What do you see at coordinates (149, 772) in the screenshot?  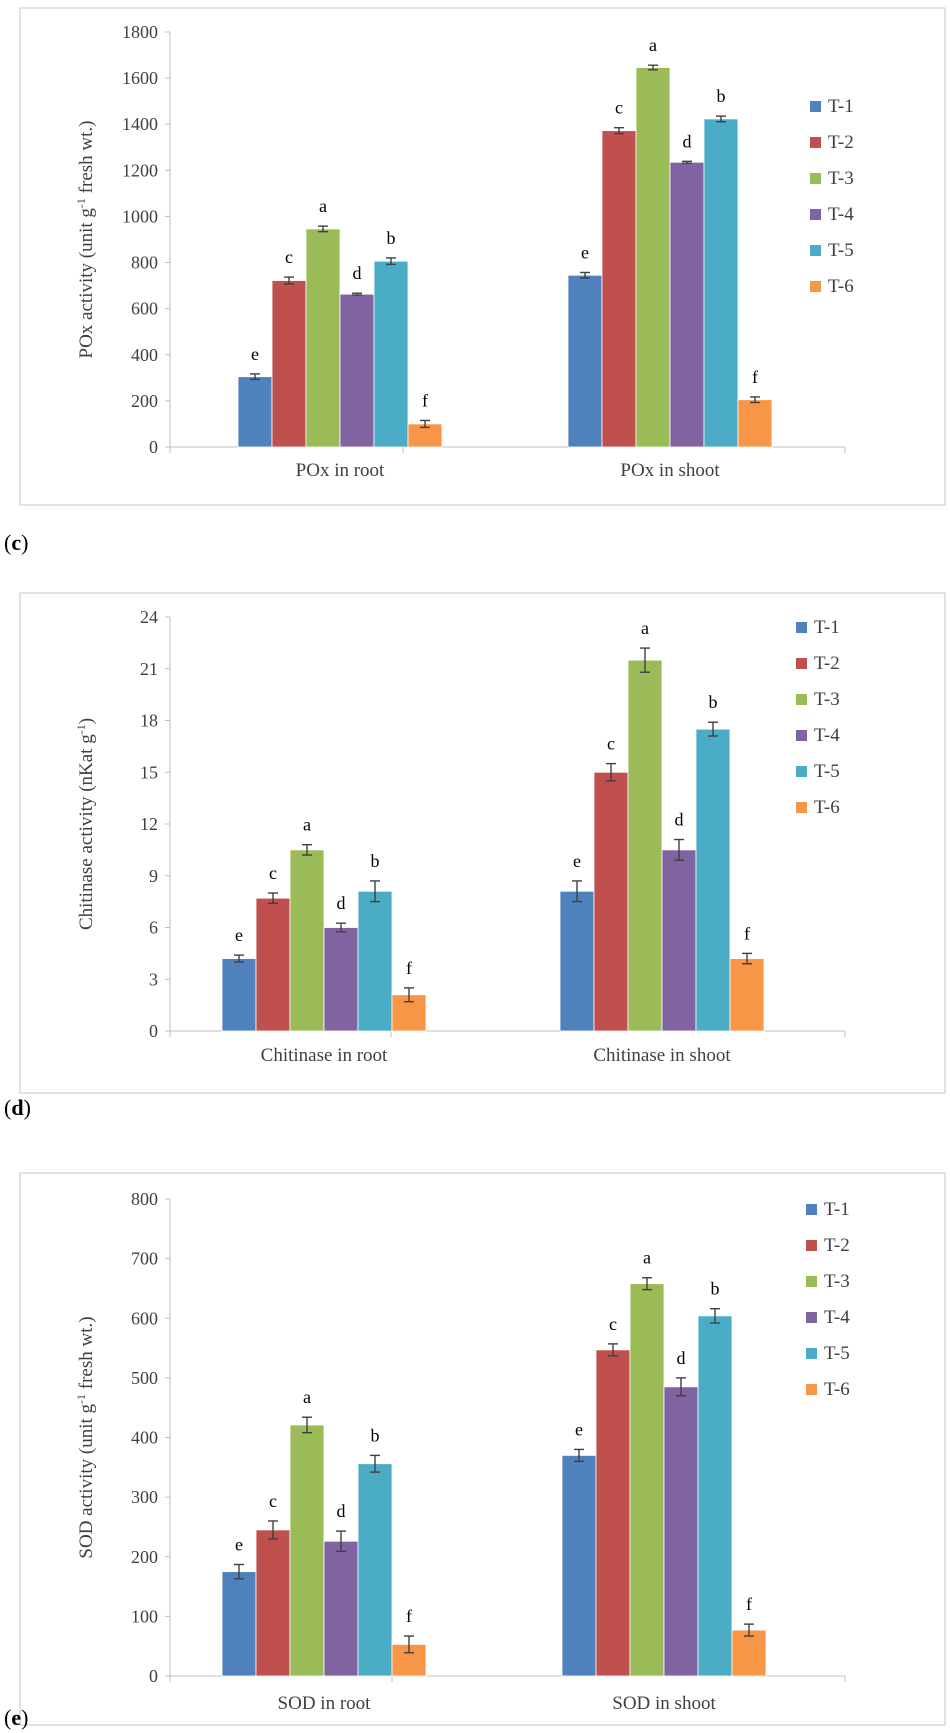 I see `y-tick-label: 15` at bounding box center [149, 772].